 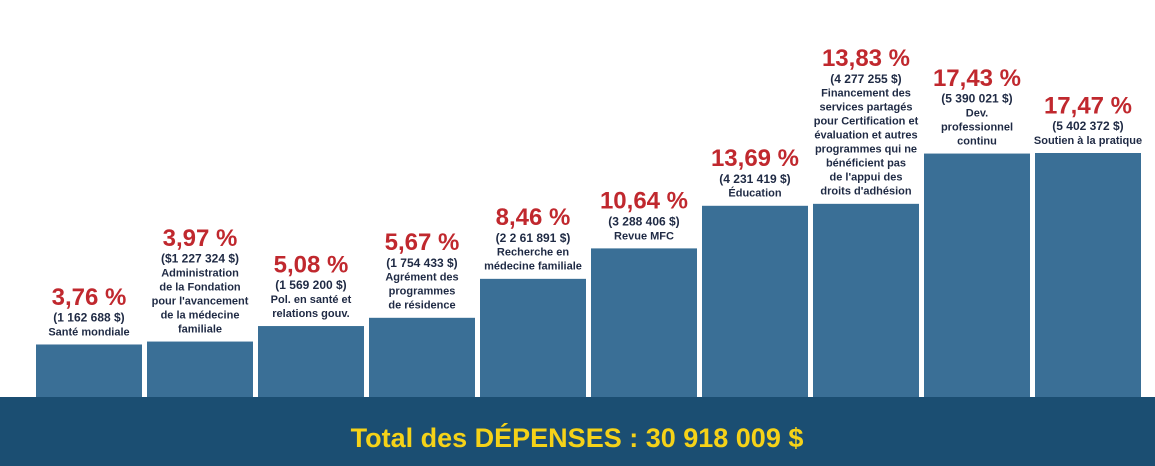 What do you see at coordinates (1087, 126) in the screenshot?
I see `amount-label: (5 402 372 $)` at bounding box center [1087, 126].